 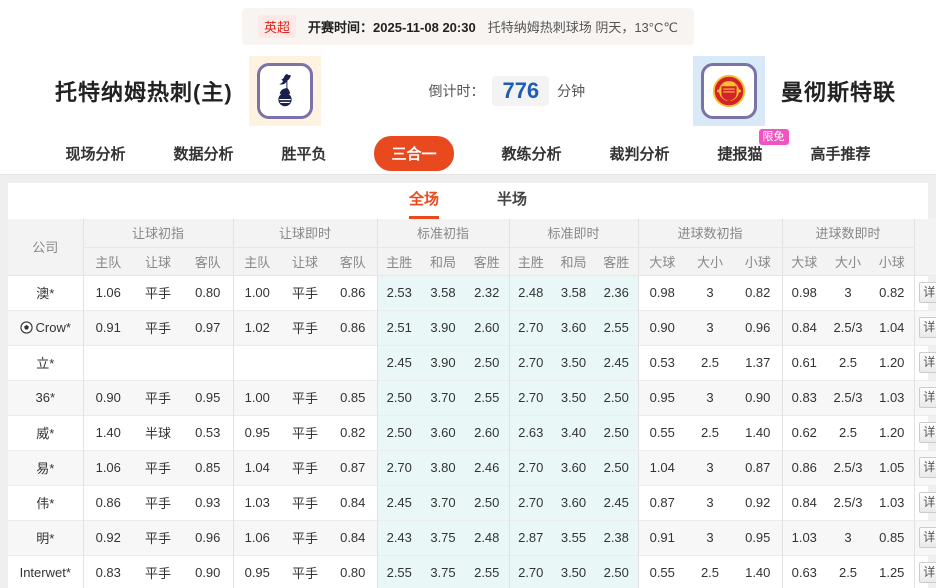 I want to click on away-team-name: 曼彻斯特联, so click(x=838, y=92).